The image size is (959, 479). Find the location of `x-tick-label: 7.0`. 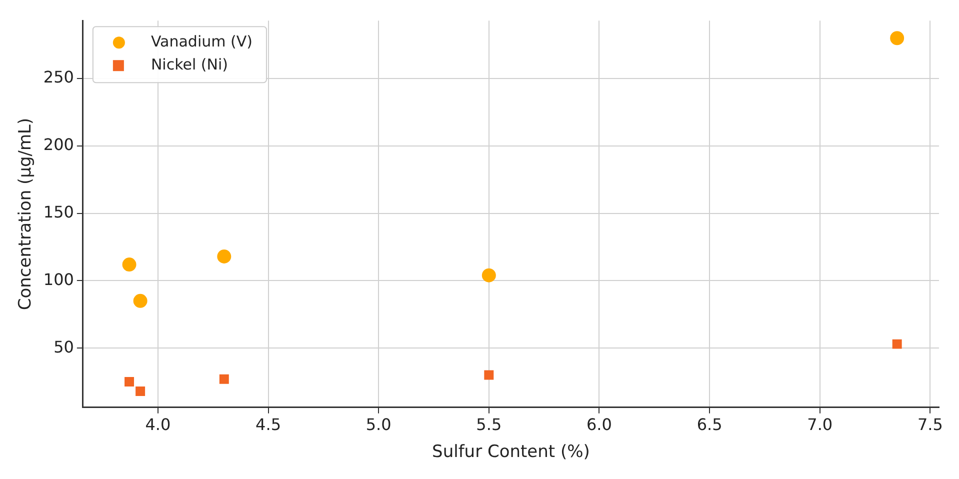

x-tick-label: 7.0 is located at coordinates (820, 424).